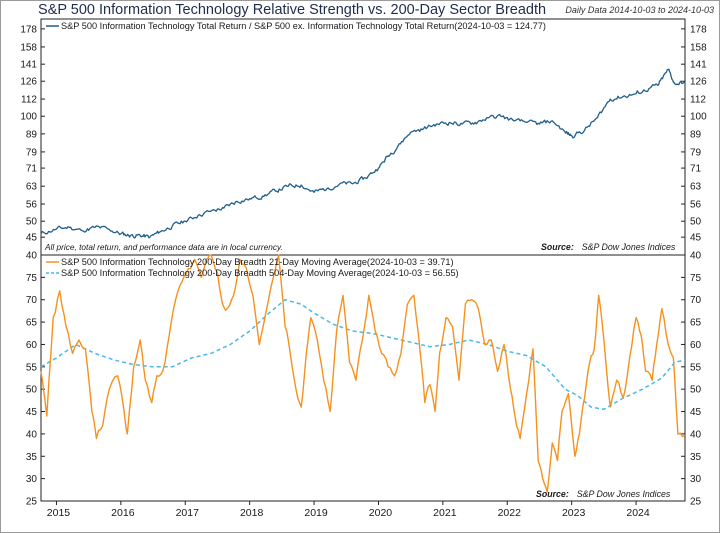  I want to click on top-y-tick-label-right: 79, so click(696, 152).